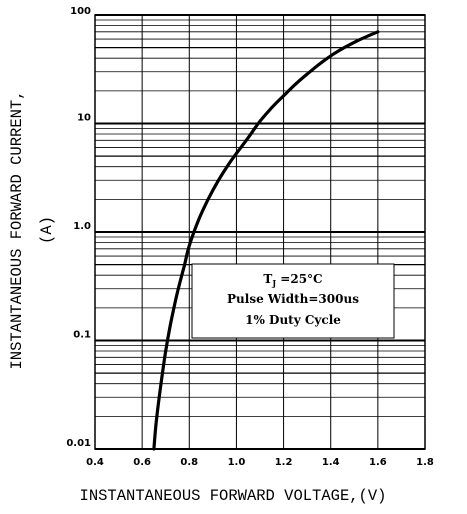 The height and width of the screenshot is (514, 467). What do you see at coordinates (378, 462) in the screenshot?
I see `x-tick-label: 1.6` at bounding box center [378, 462].